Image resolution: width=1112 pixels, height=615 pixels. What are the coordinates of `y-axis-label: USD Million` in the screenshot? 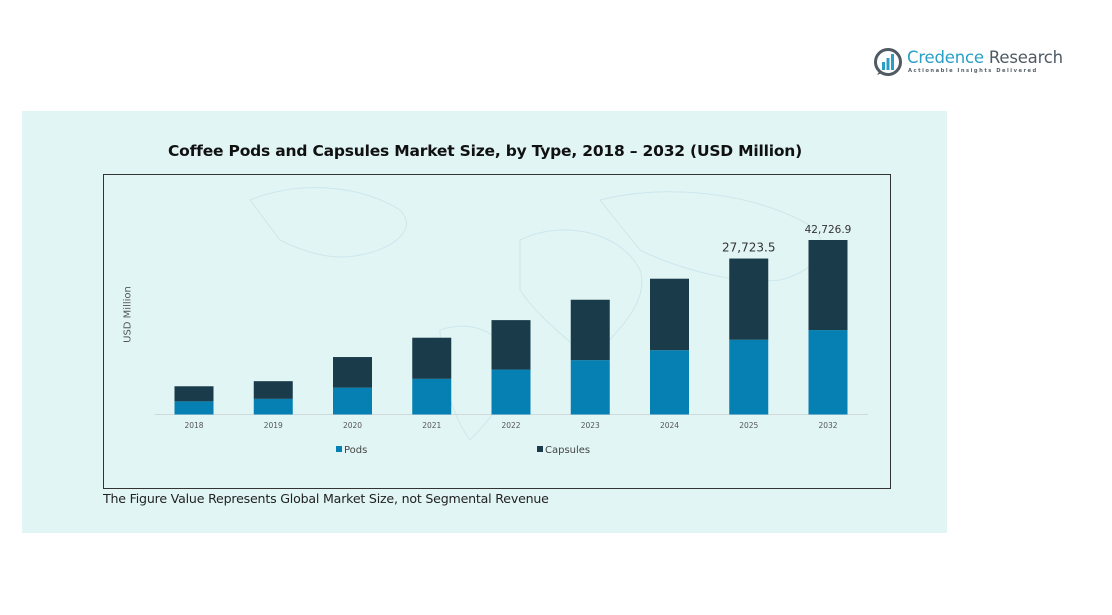 It's located at (128, 314).